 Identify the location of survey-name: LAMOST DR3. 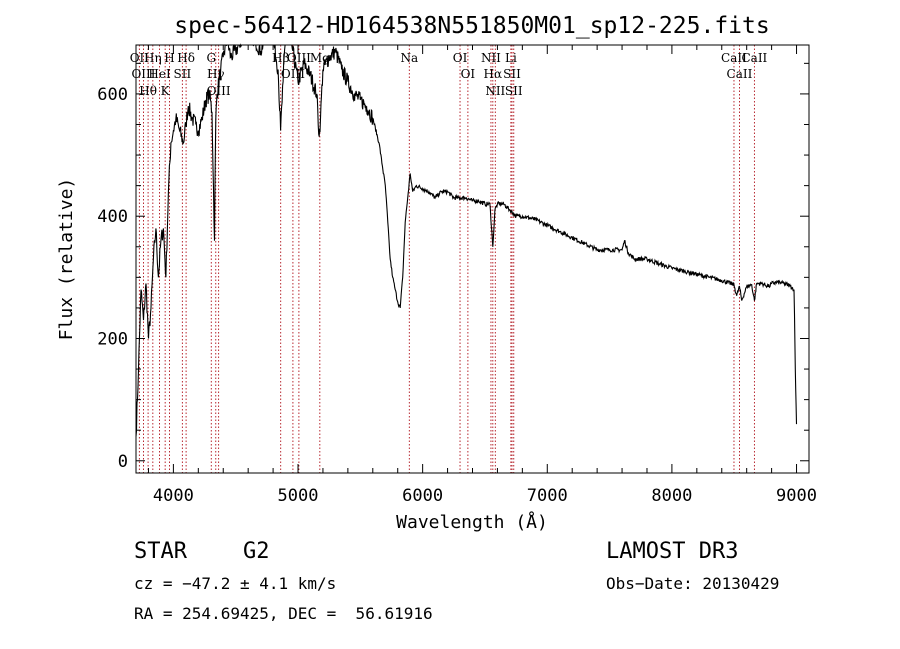
(672, 551).